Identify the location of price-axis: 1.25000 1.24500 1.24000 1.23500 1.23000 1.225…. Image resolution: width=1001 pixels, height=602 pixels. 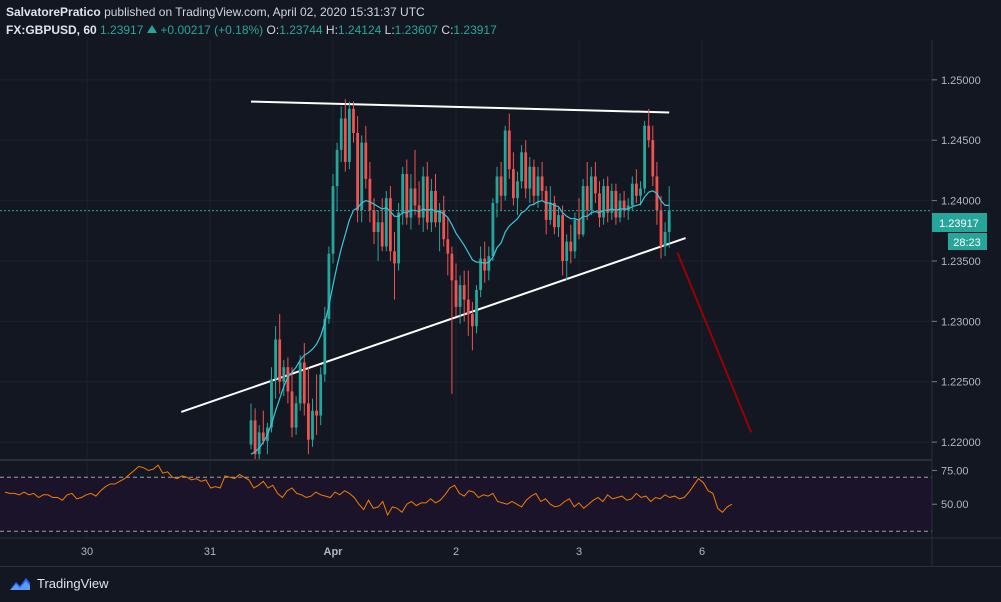
(956, 262).